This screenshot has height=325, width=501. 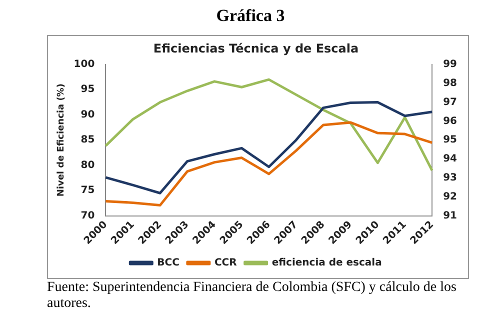 I want to click on y2-tick-label: 92, so click(x=450, y=197).